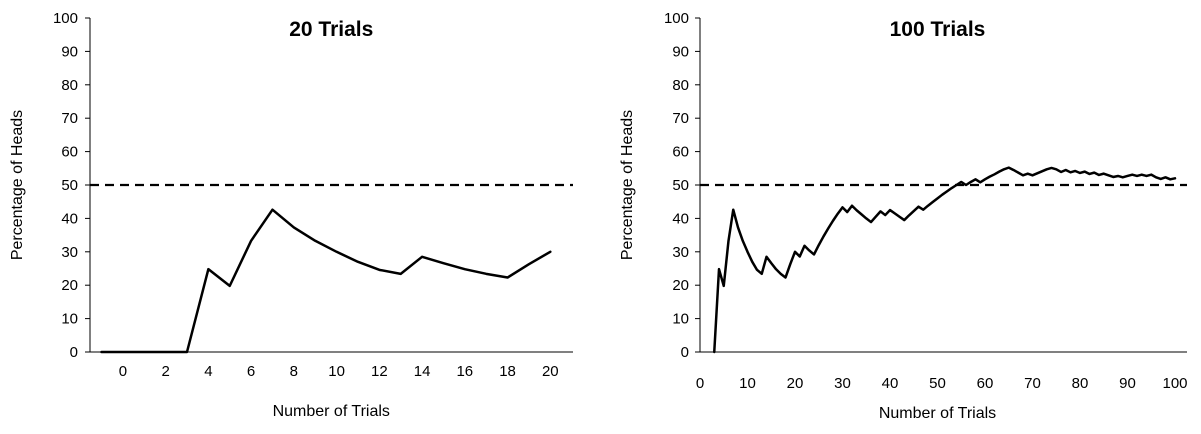 Image resolution: width=1201 pixels, height=434 pixels. I want to click on x-tick-label: 60, so click(985, 383).